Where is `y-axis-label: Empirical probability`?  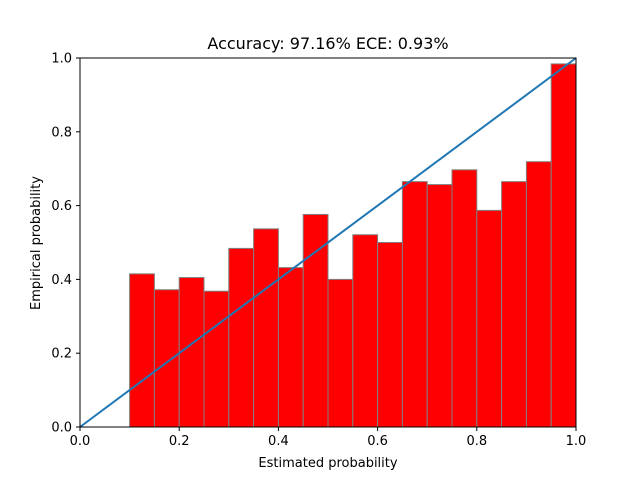
y-axis-label: Empirical probability is located at coordinates (36, 243).